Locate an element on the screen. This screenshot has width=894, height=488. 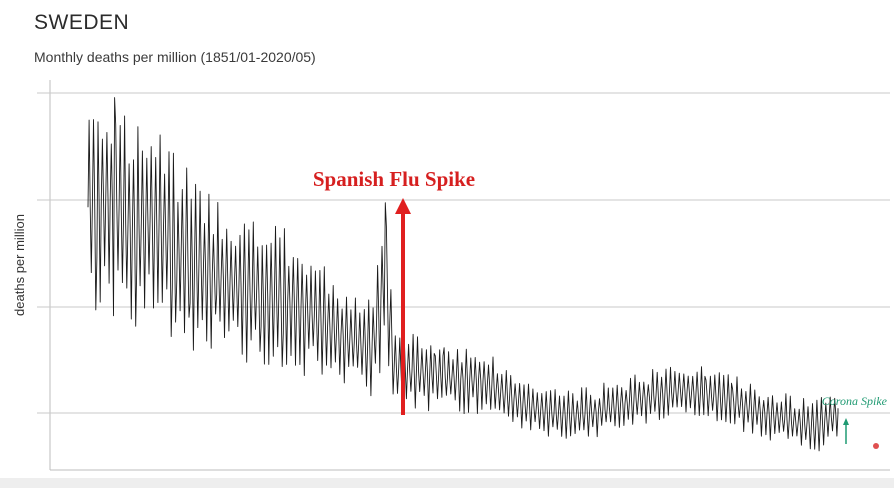
corona-annotation: Corona Spike is located at coordinates (855, 401).